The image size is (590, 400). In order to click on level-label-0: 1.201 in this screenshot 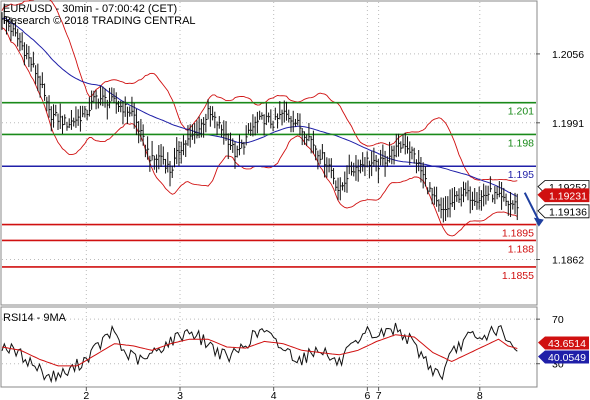, I will do `click(521, 112)`.